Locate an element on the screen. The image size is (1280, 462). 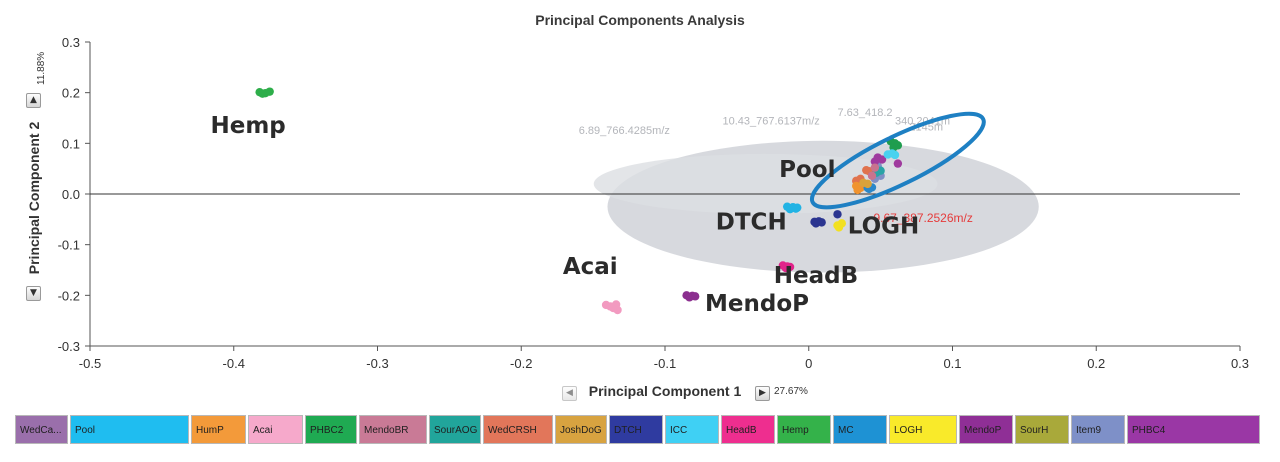
x-tick-label: 0.2 is located at coordinates (1096, 363).